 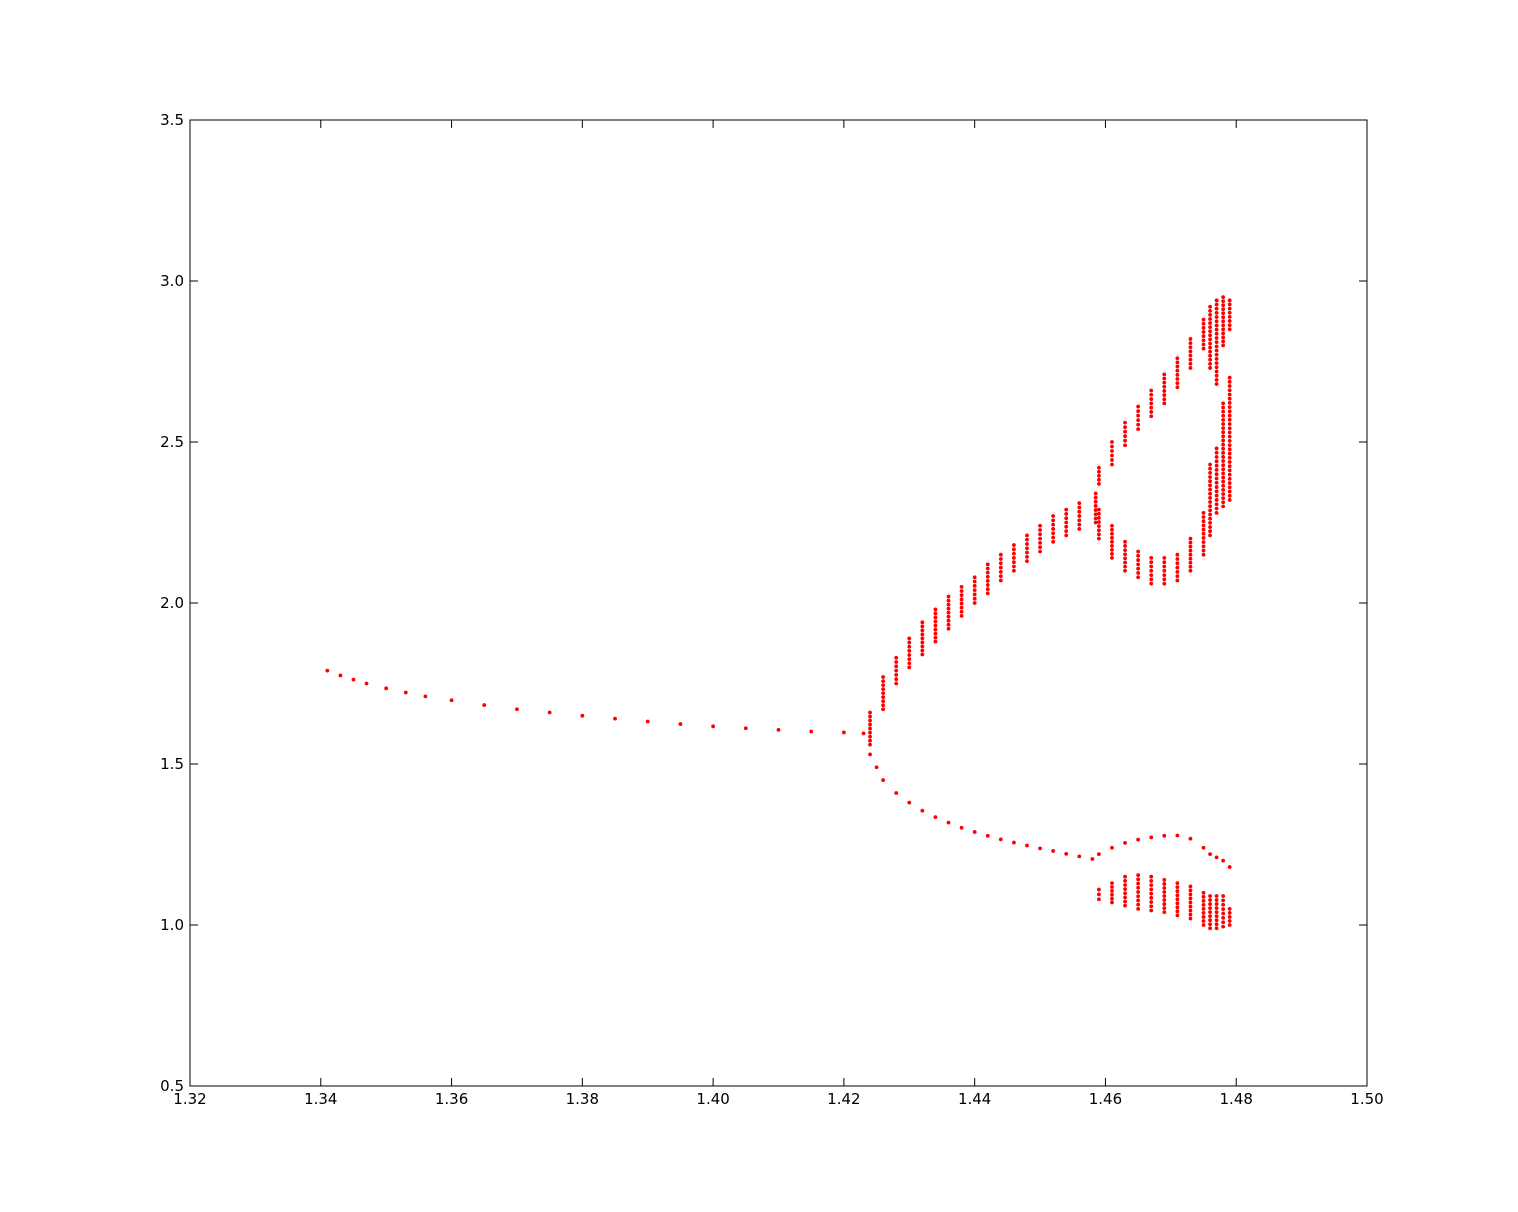 I want to click on x-tick-label: 1.40, so click(x=712, y=1099).